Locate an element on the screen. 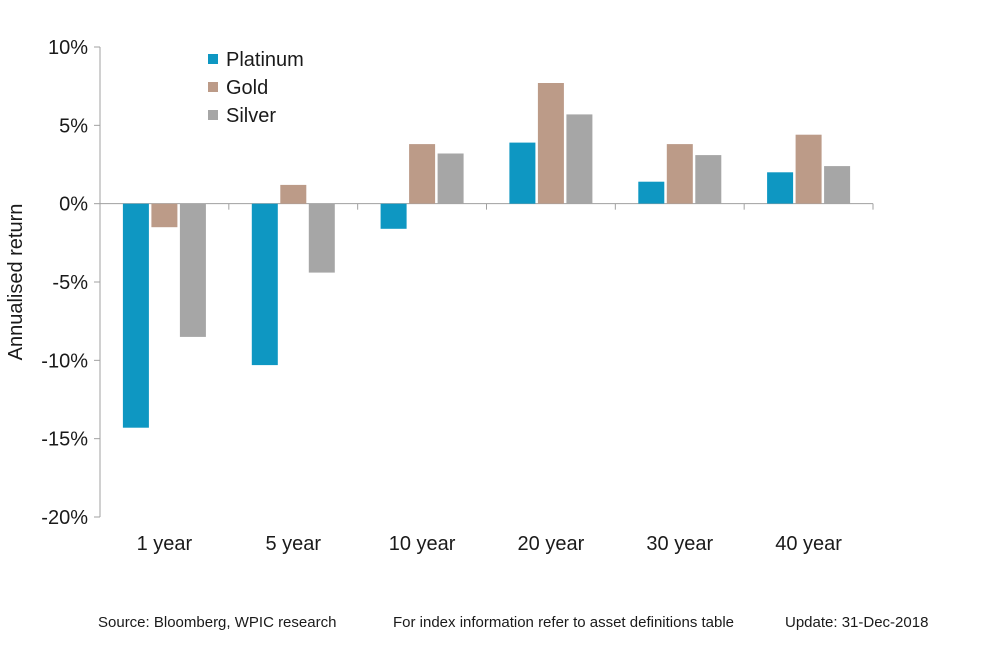  y-tick-label: 5% is located at coordinates (73, 126).